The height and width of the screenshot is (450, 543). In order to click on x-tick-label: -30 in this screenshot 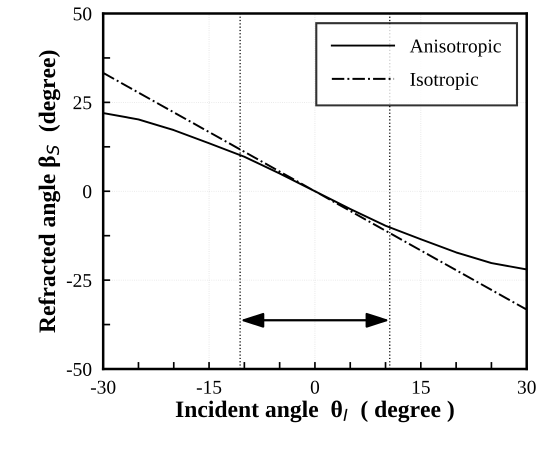, I will do `click(103, 387)`.